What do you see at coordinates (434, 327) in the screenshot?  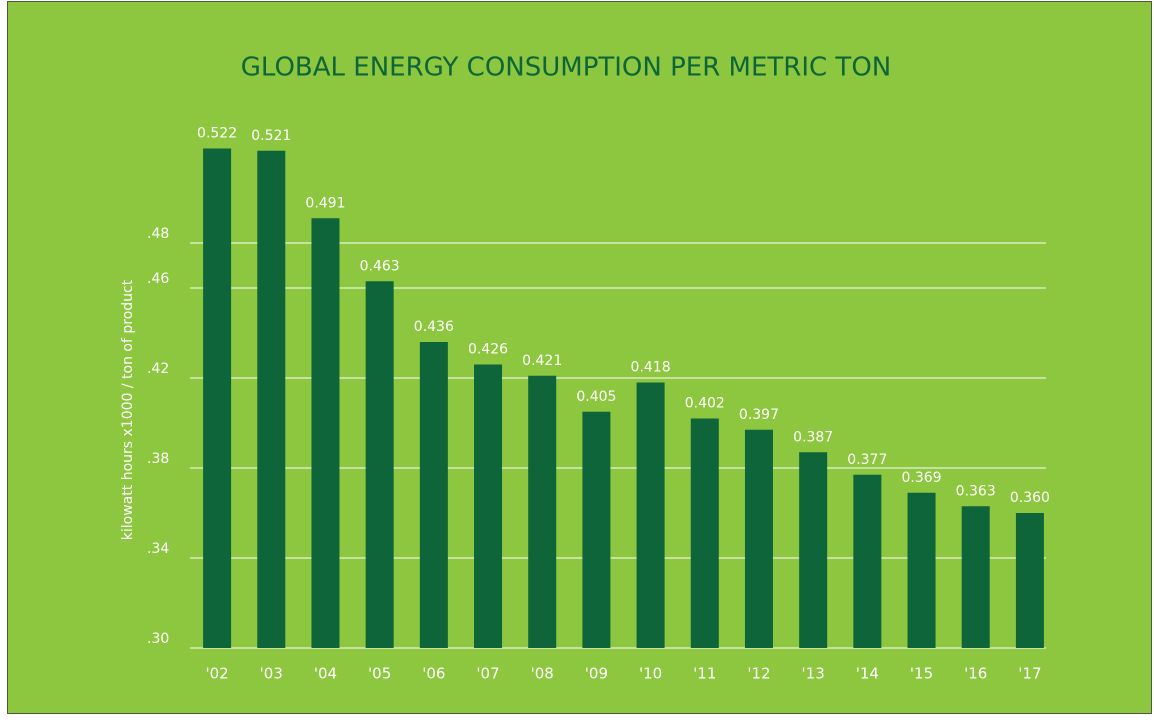 I see `value-label: 0.436` at bounding box center [434, 327].